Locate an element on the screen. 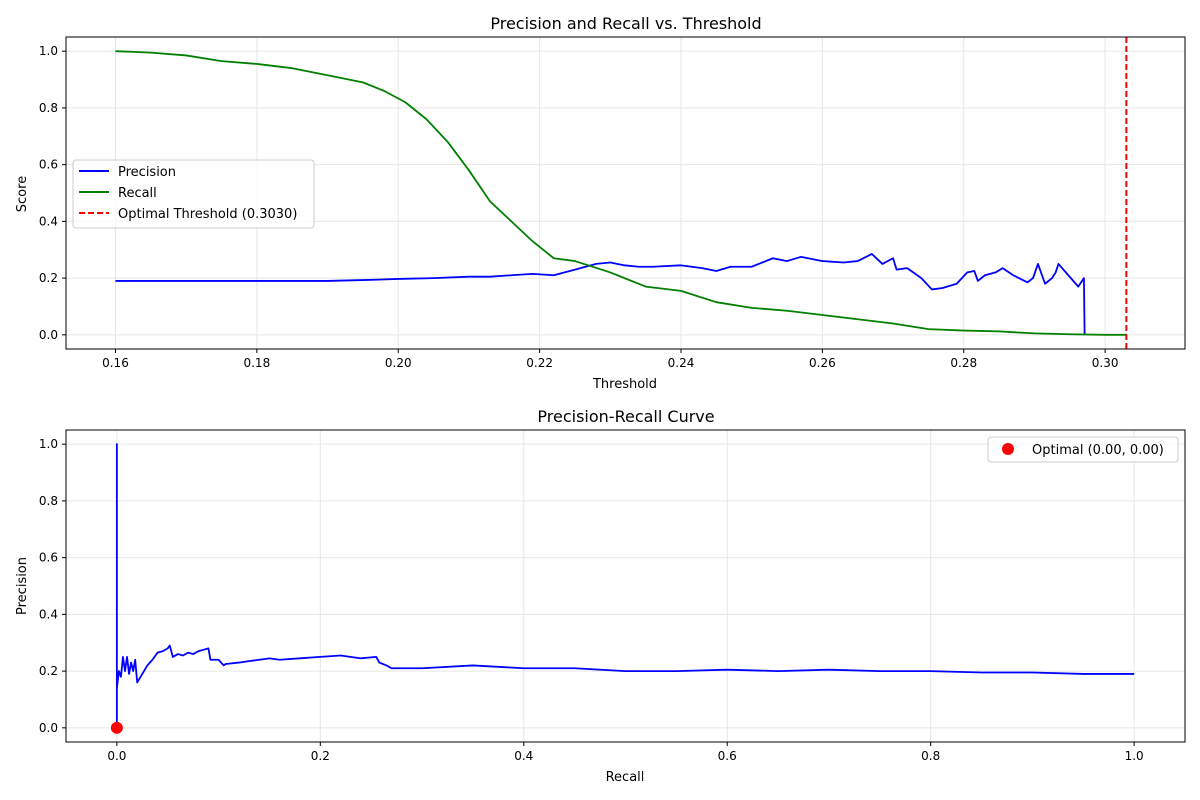 The height and width of the screenshot is (800, 1200). legend-label-optimal: Optimal (0.00, 0.00) is located at coordinates (1098, 450).